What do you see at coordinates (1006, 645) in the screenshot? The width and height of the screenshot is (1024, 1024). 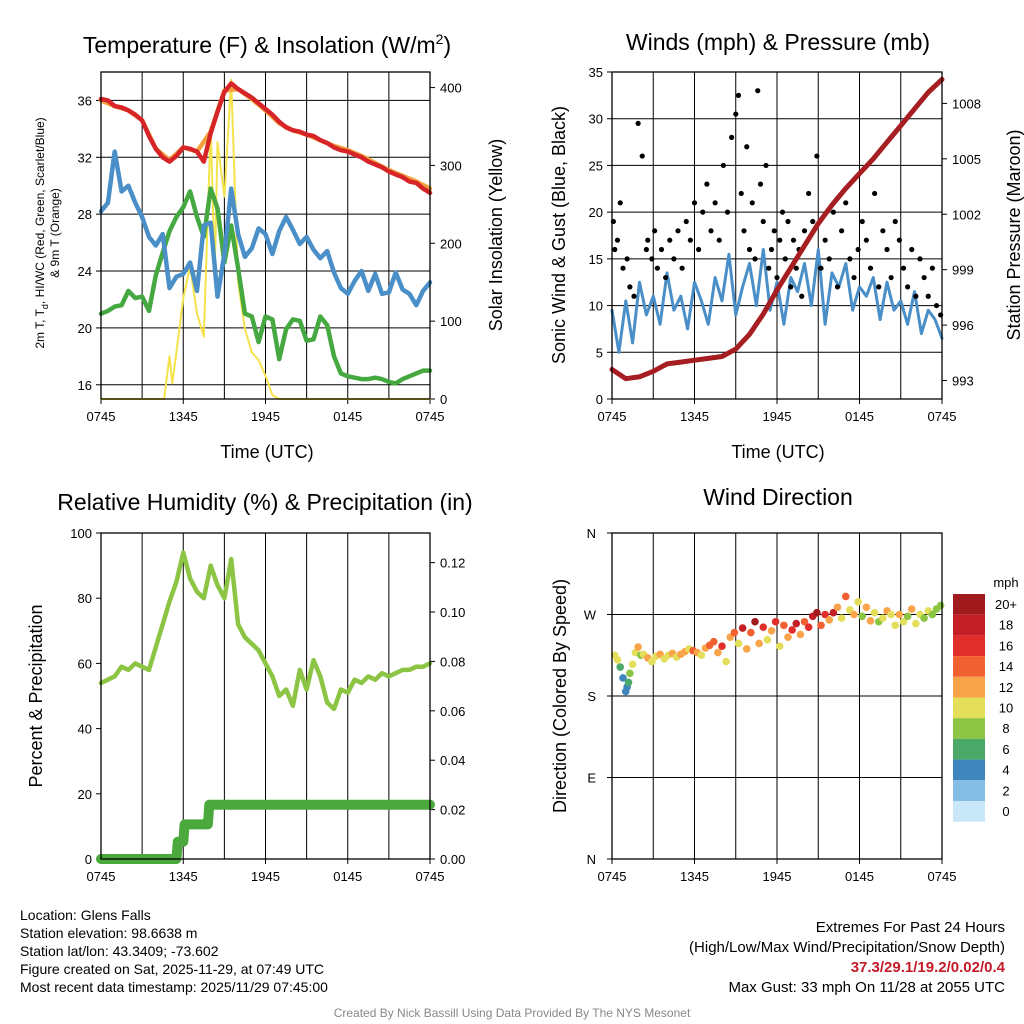 I see `legend-label: 16` at bounding box center [1006, 645].